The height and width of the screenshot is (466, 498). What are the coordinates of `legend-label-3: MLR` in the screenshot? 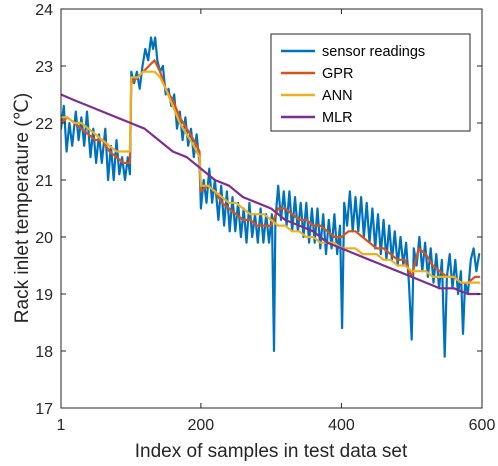 It's located at (337, 118).